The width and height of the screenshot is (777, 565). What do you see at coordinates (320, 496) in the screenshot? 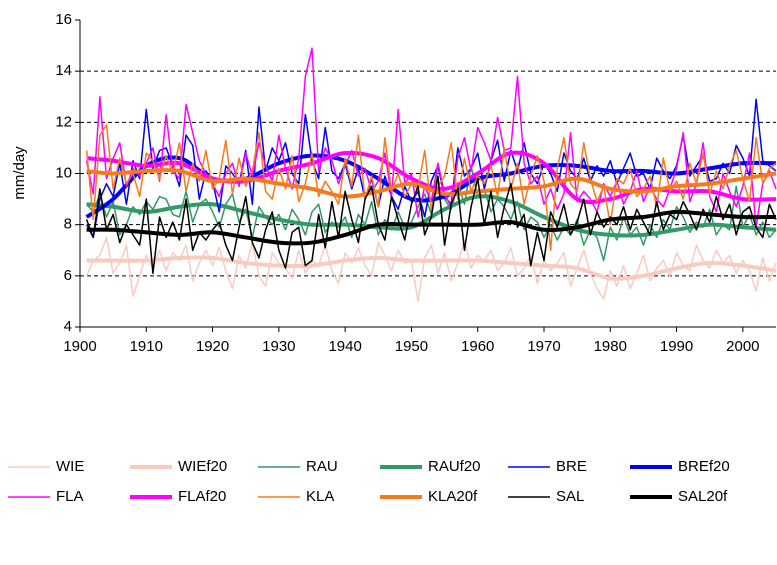
I see `legend-label: KLA` at bounding box center [320, 496].